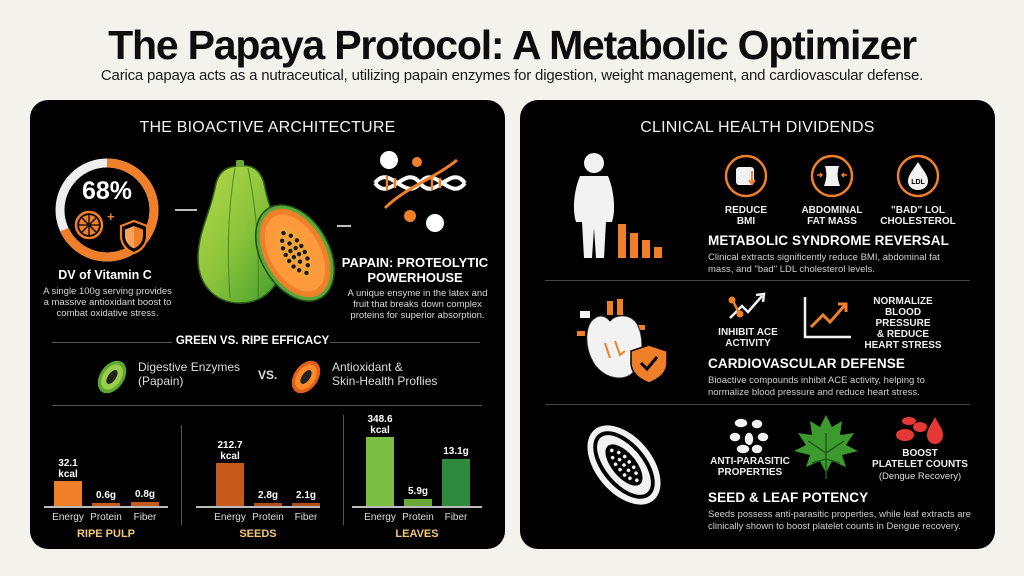 The width and height of the screenshot is (1024, 576). Describe the element at coordinates (788, 497) in the screenshot. I see `seed-leaf-heading: SEED & LEAF POTENCY` at that location.